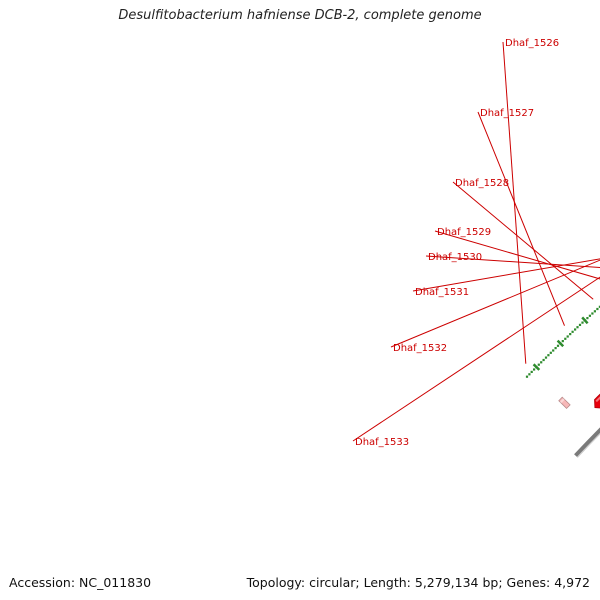  I want to click on gene-label: Dhaf_1527, so click(507, 113).